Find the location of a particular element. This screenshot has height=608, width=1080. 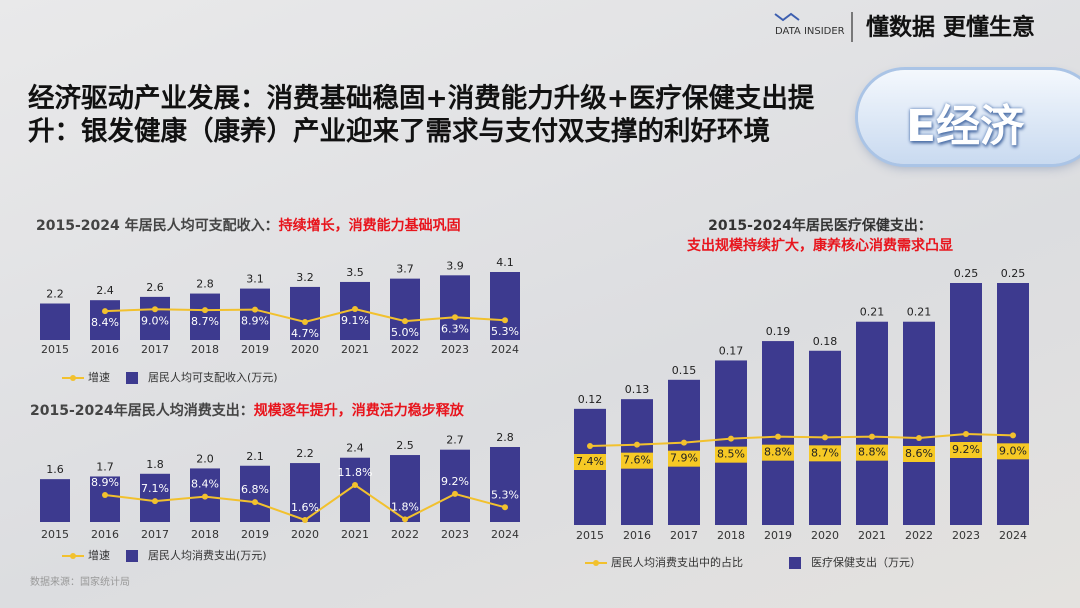

bar-label: 2.1 is located at coordinates (255, 456).